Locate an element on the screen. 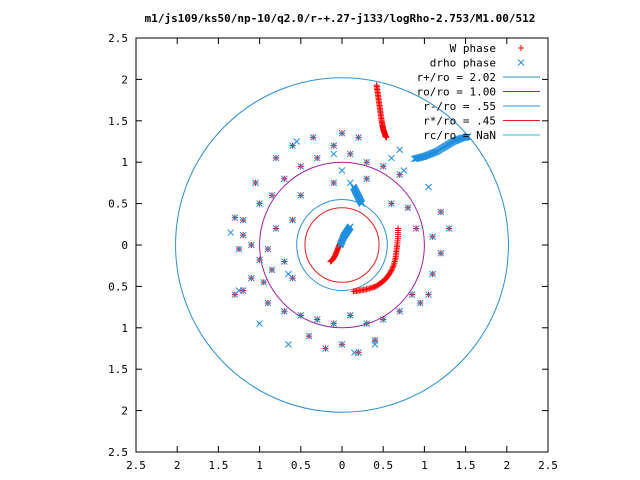  reference-circle is located at coordinates (342, 245).